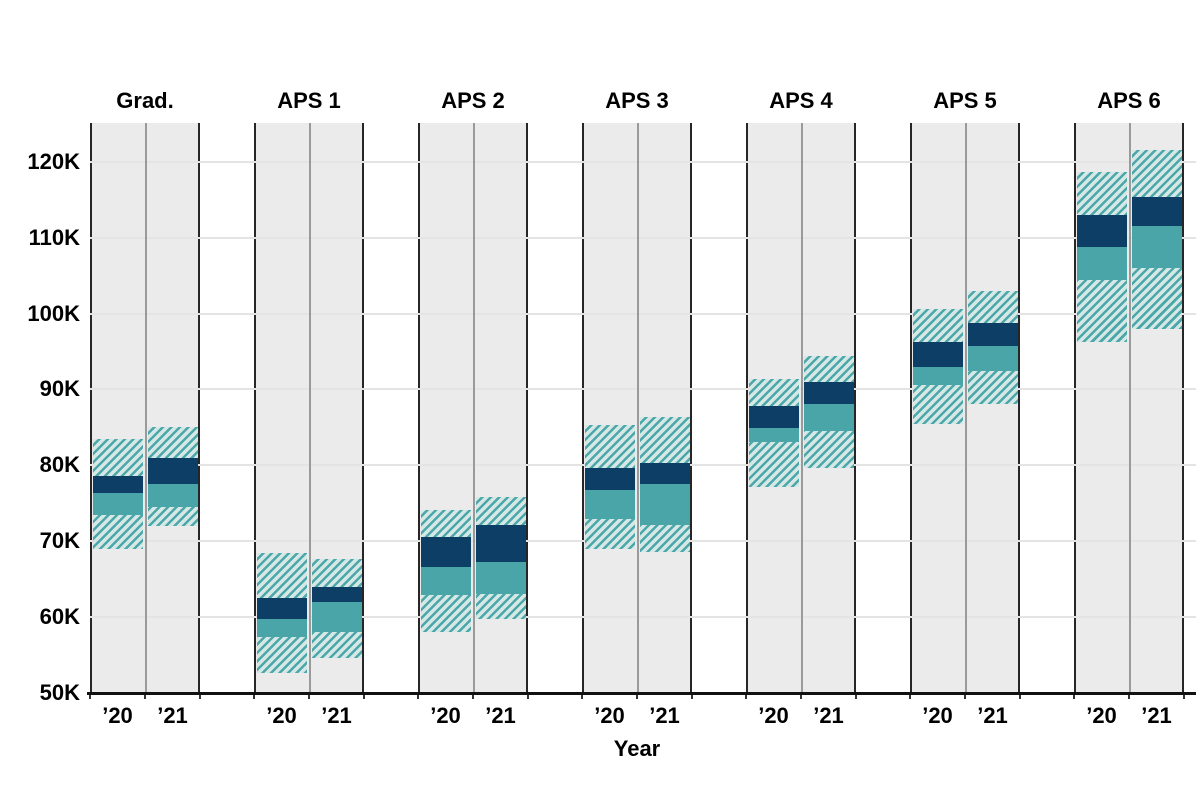 Image resolution: width=1200 pixels, height=791 pixels. I want to click on bar-aps-5-2020-upper-band, so click(937, 354).